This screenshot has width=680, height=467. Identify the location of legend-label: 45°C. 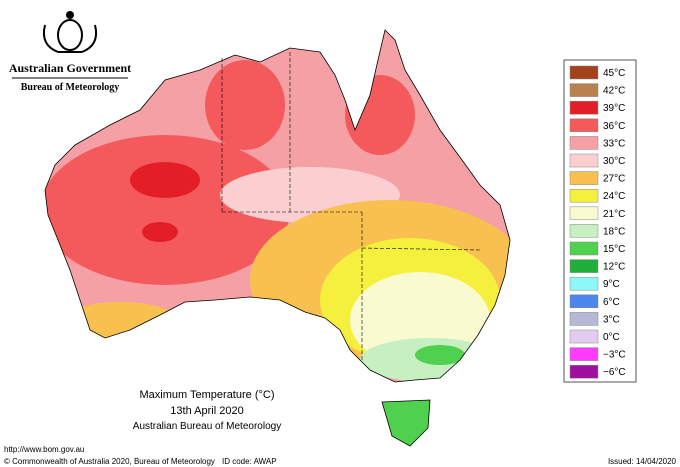
(614, 73).